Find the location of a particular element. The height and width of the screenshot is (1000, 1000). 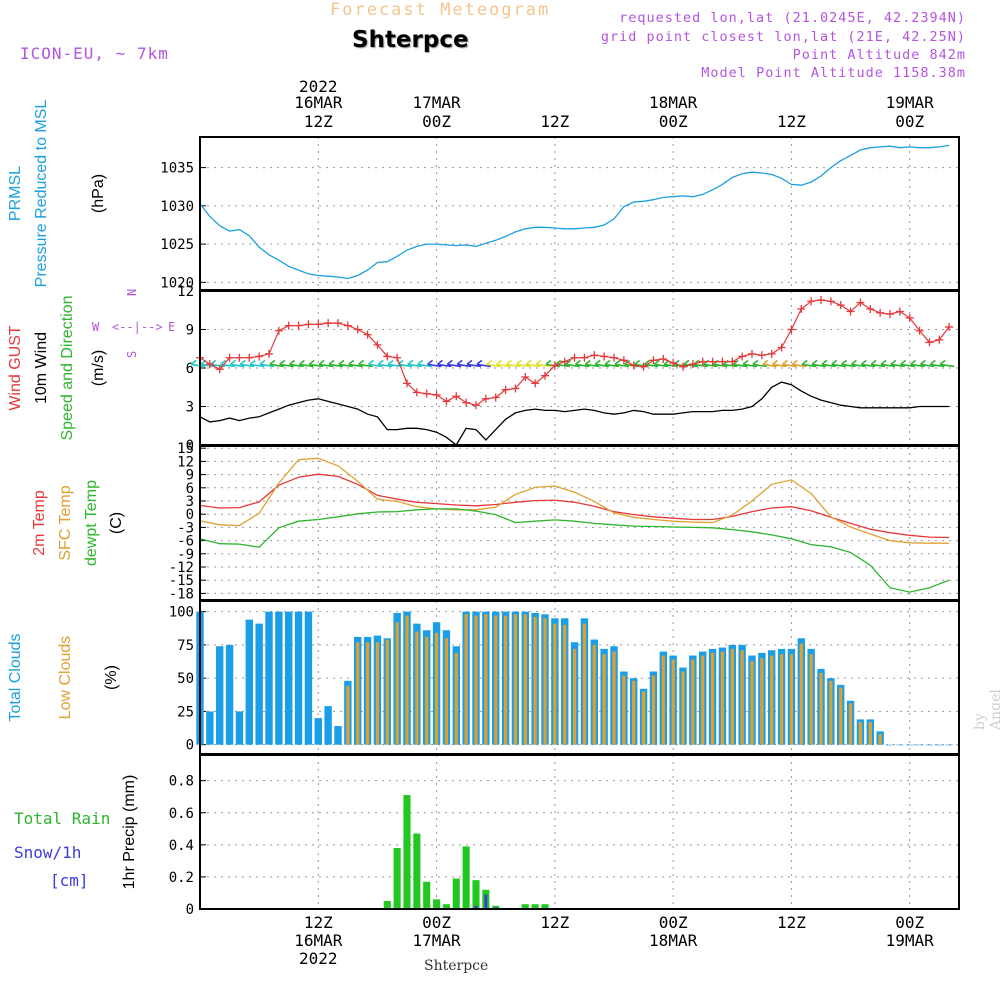

model-label: ICON-EU, ~ 7km is located at coordinates (94, 53).